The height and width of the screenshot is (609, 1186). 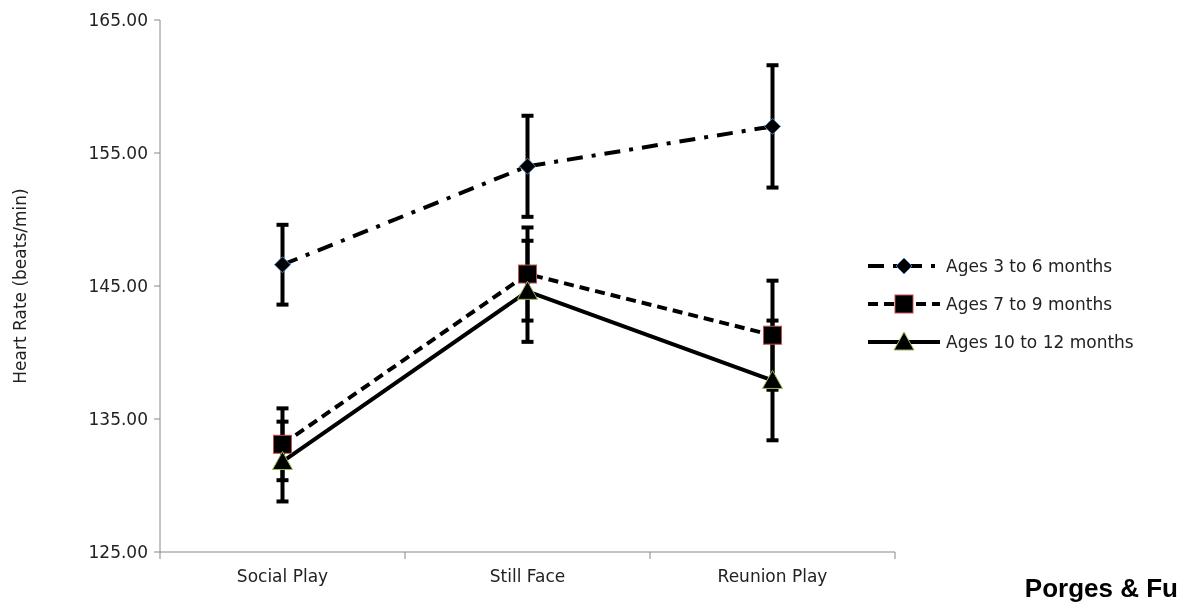 I want to click on y-axis-title: Heart Rate (beats/min), so click(x=20, y=286).